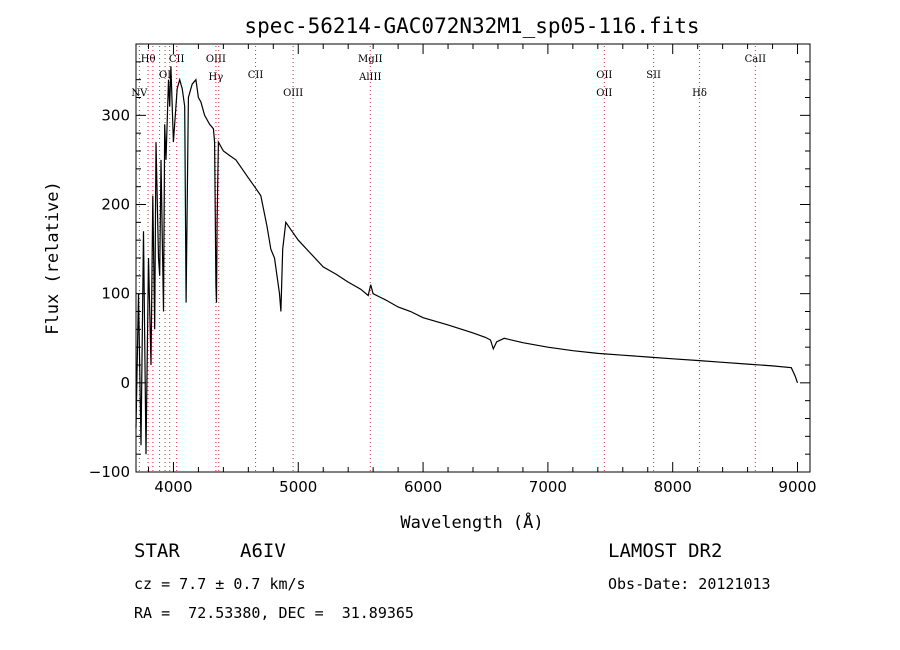 The height and width of the screenshot is (650, 900). Describe the element at coordinates (109, 472) in the screenshot. I see `y-tick-label: −100` at that location.